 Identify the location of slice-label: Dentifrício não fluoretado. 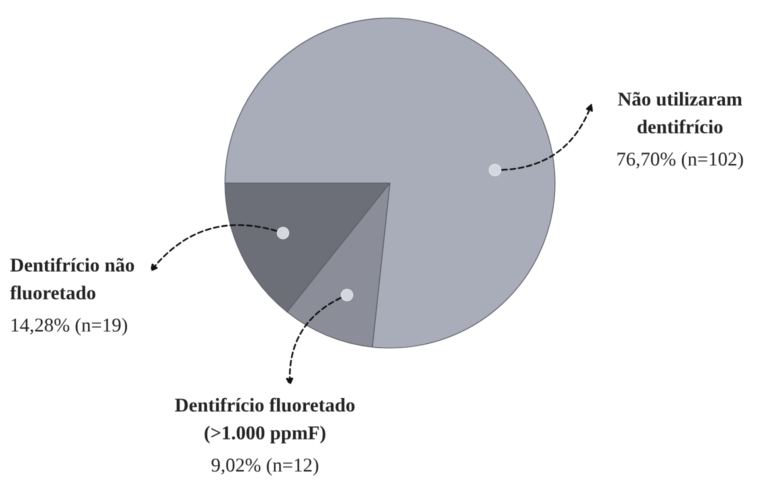
(72, 279).